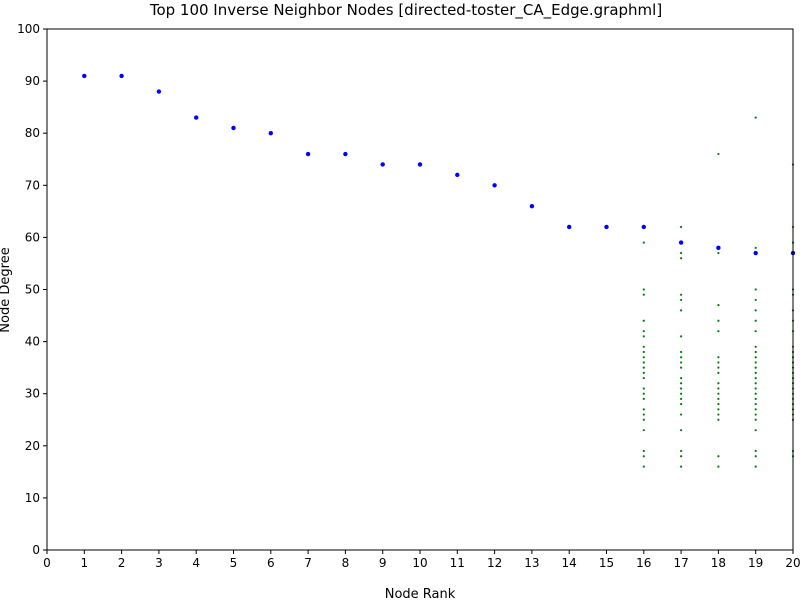 Image resolution: width=800 pixels, height=600 pixels. Describe the element at coordinates (346, 563) in the screenshot. I see `x-tick-label: 8` at that location.